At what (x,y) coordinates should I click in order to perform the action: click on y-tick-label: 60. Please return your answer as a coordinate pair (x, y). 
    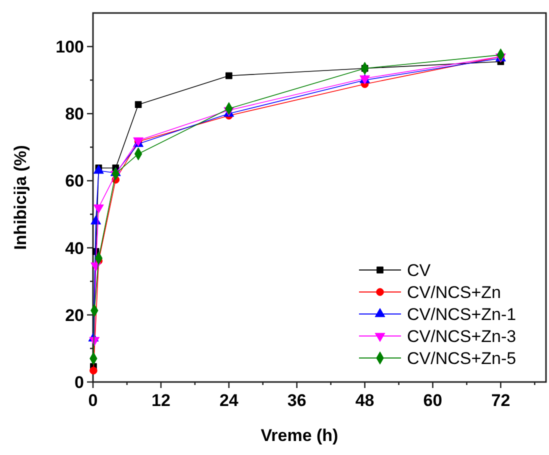
    Looking at the image, I should click on (74, 181).